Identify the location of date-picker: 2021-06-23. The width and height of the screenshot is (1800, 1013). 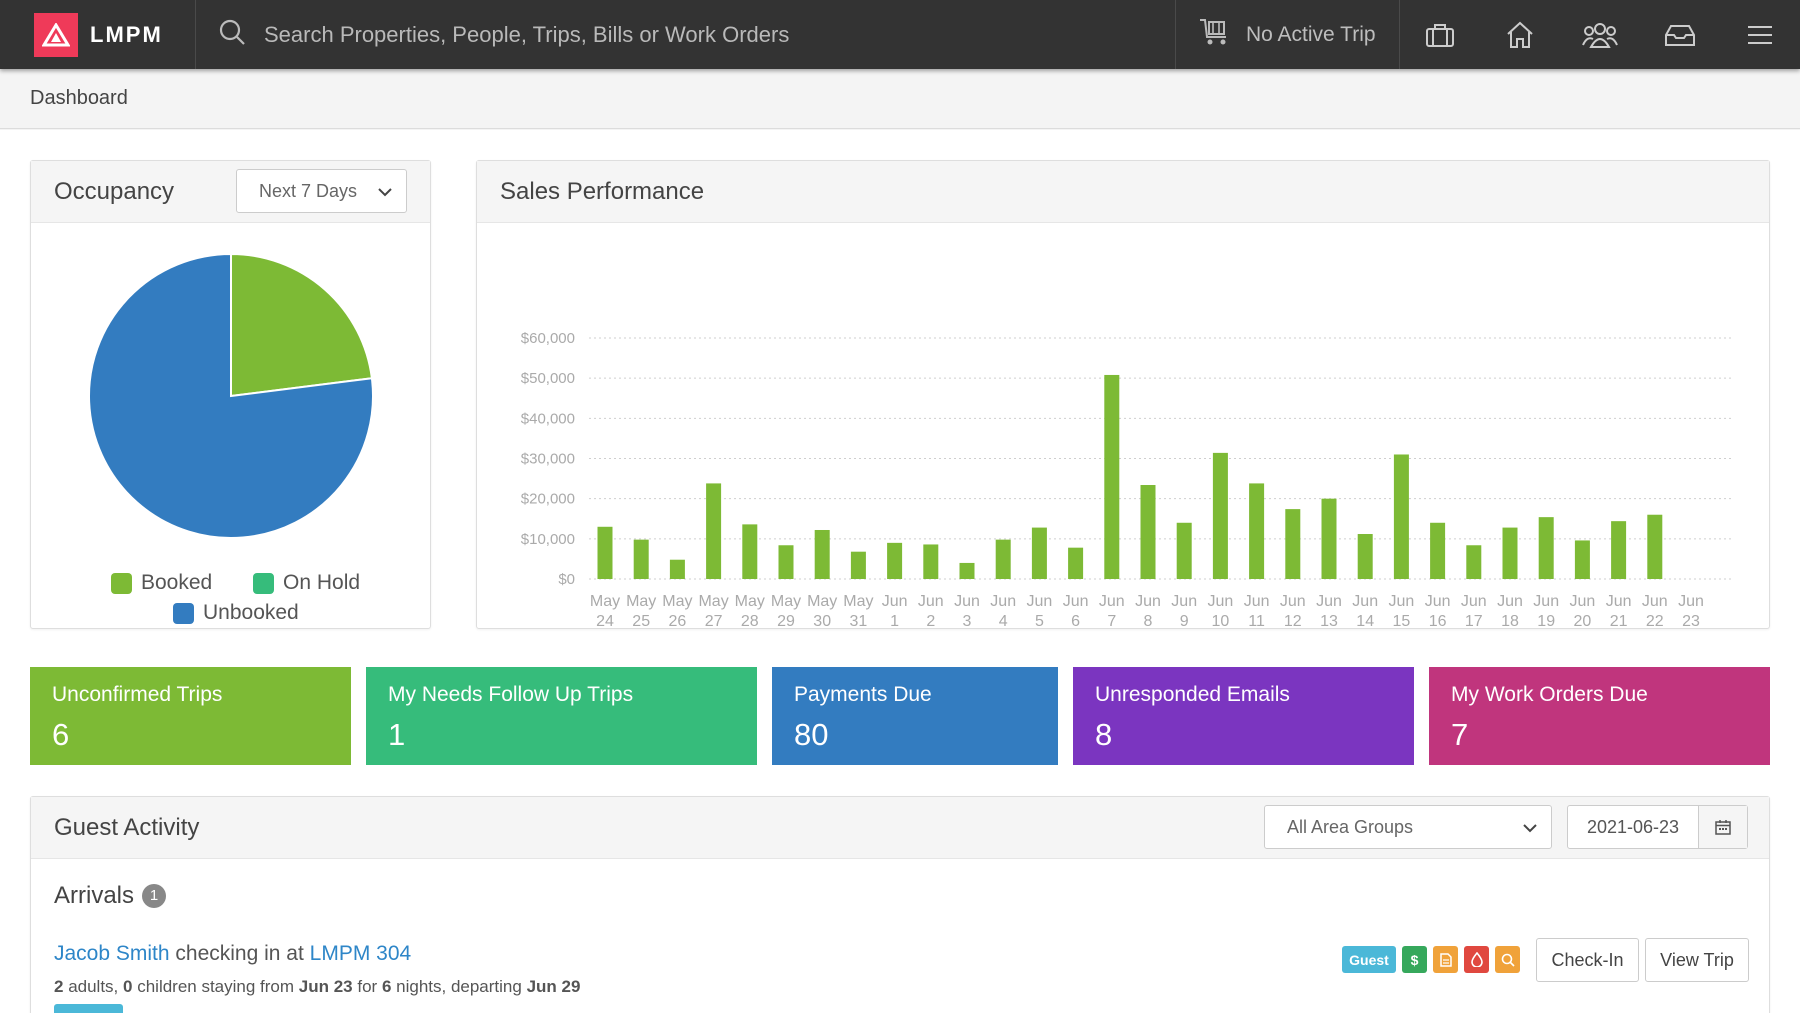
(1657, 827).